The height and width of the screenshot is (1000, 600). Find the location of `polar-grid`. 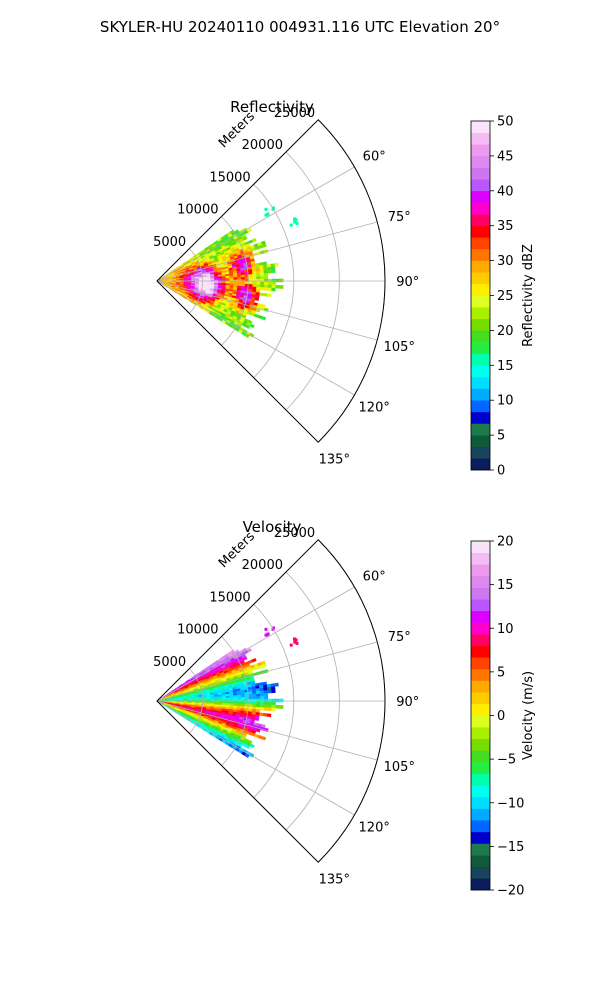

polar-grid is located at coordinates (271, 281).